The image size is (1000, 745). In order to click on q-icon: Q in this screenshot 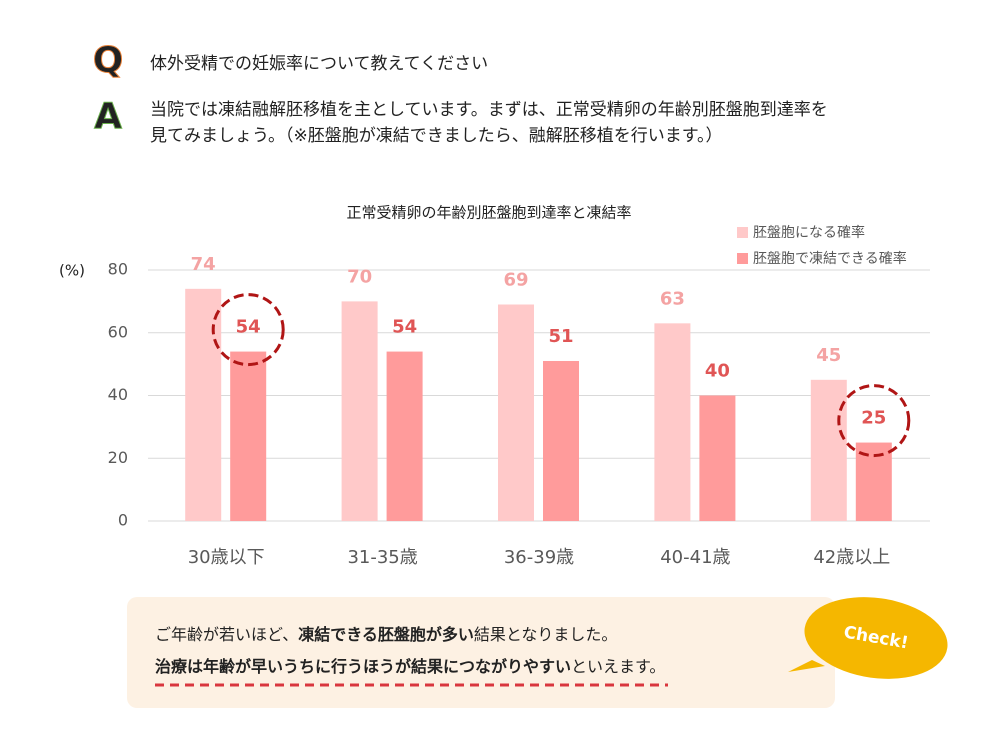, I will do `click(108, 60)`.